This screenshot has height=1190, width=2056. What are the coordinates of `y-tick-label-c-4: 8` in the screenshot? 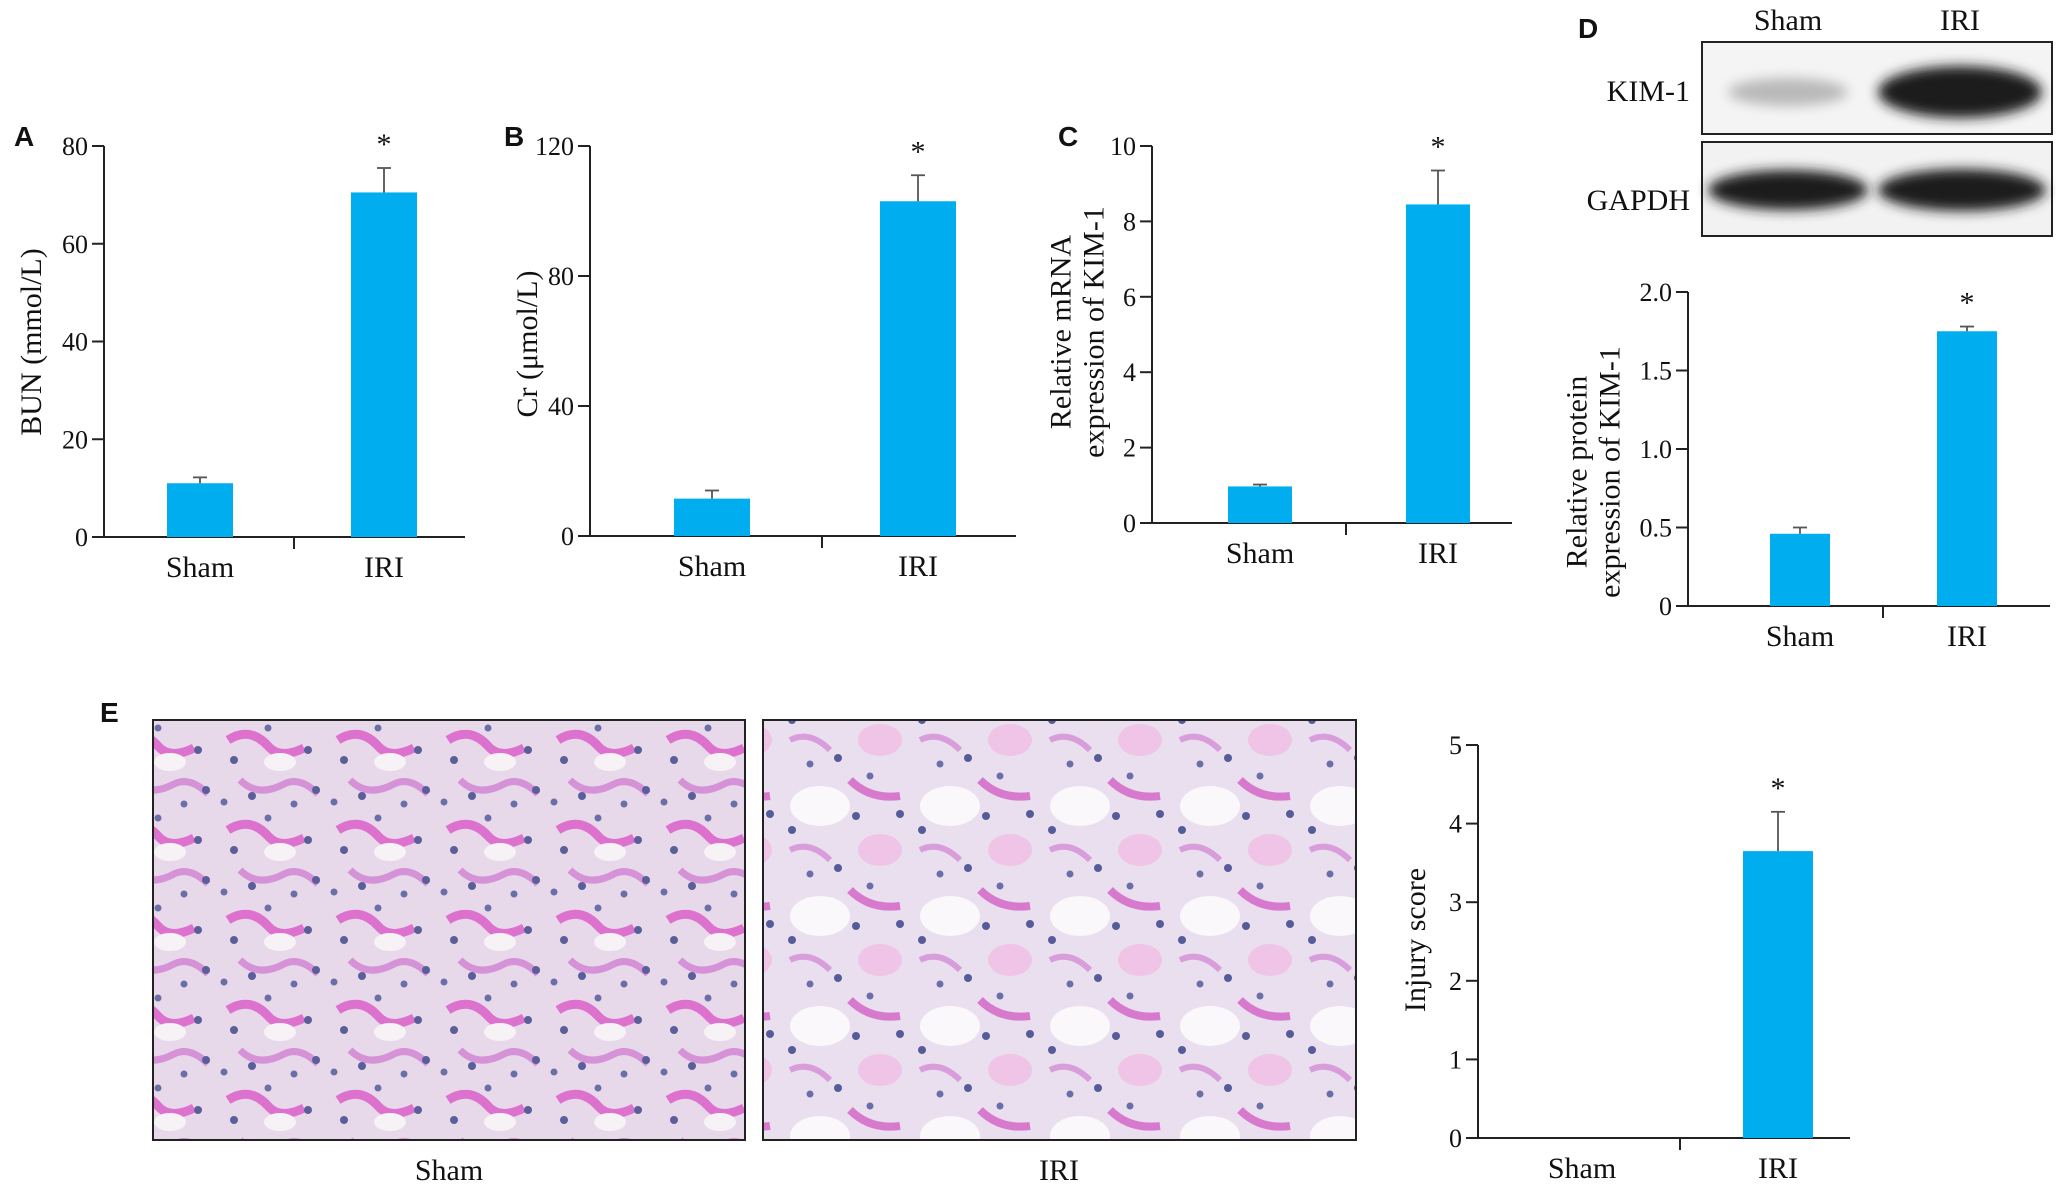 It's located at (1129, 221).